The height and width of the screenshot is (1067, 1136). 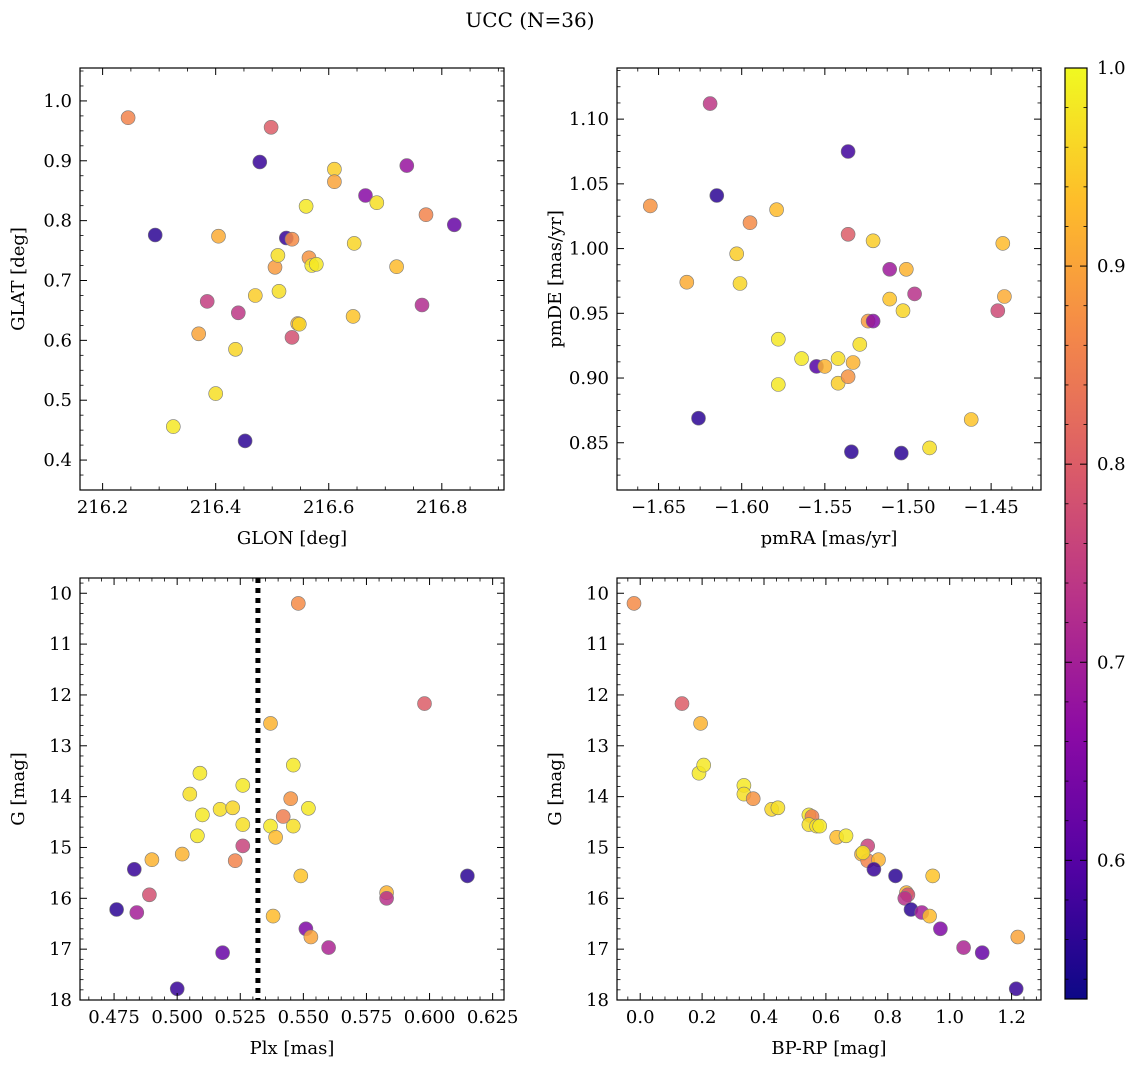 What do you see at coordinates (597, 746) in the screenshot?
I see `y-tick-label: 13` at bounding box center [597, 746].